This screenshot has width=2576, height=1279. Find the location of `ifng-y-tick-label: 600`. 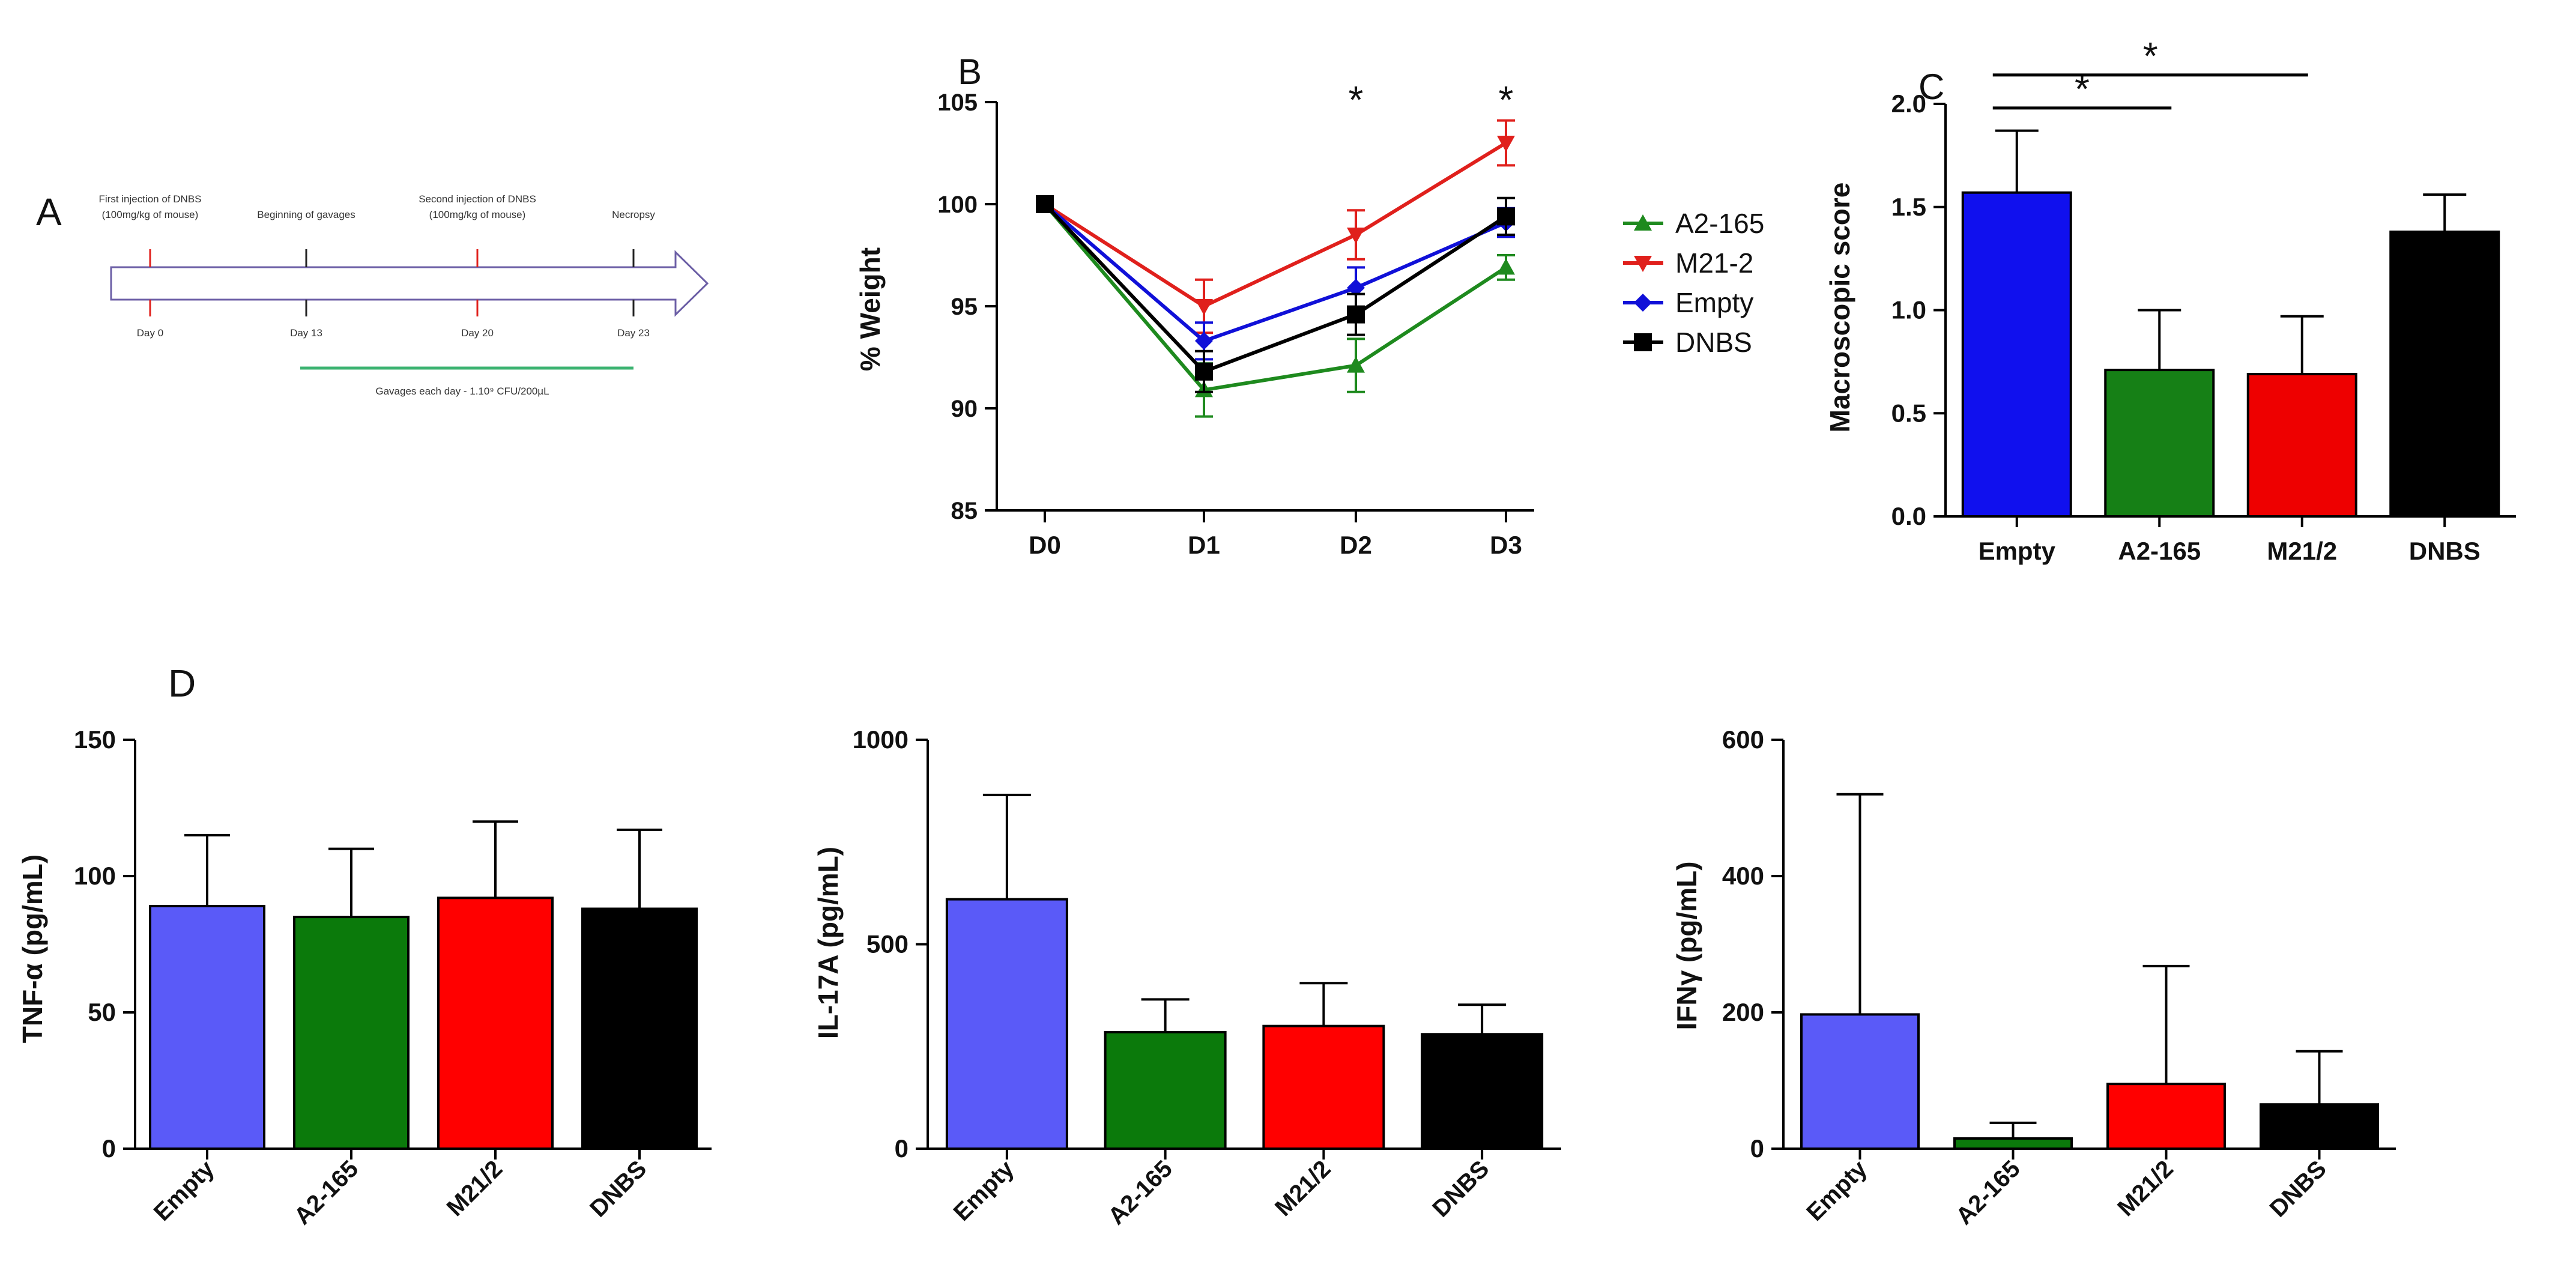

ifng-y-tick-label: 600 is located at coordinates (1743, 739).